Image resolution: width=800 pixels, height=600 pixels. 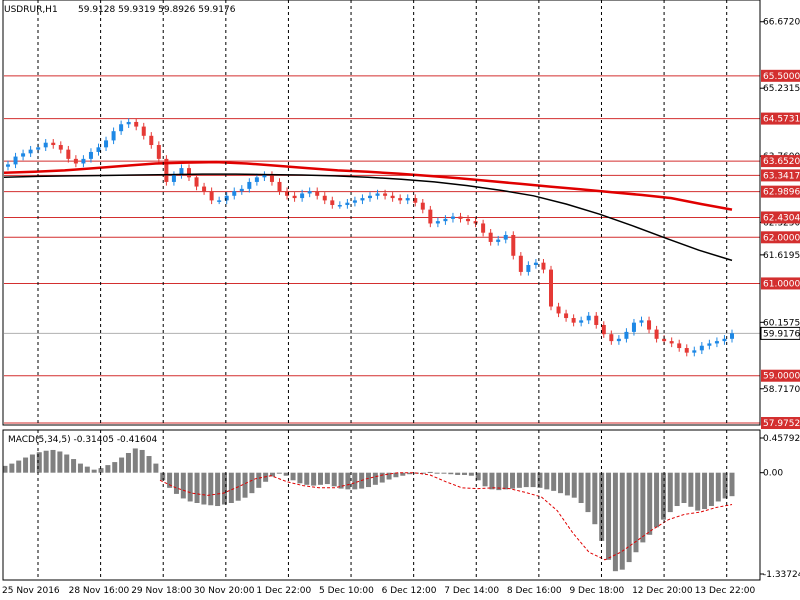 I want to click on time-tick-label: 25 Nov 2016, so click(x=31, y=591).